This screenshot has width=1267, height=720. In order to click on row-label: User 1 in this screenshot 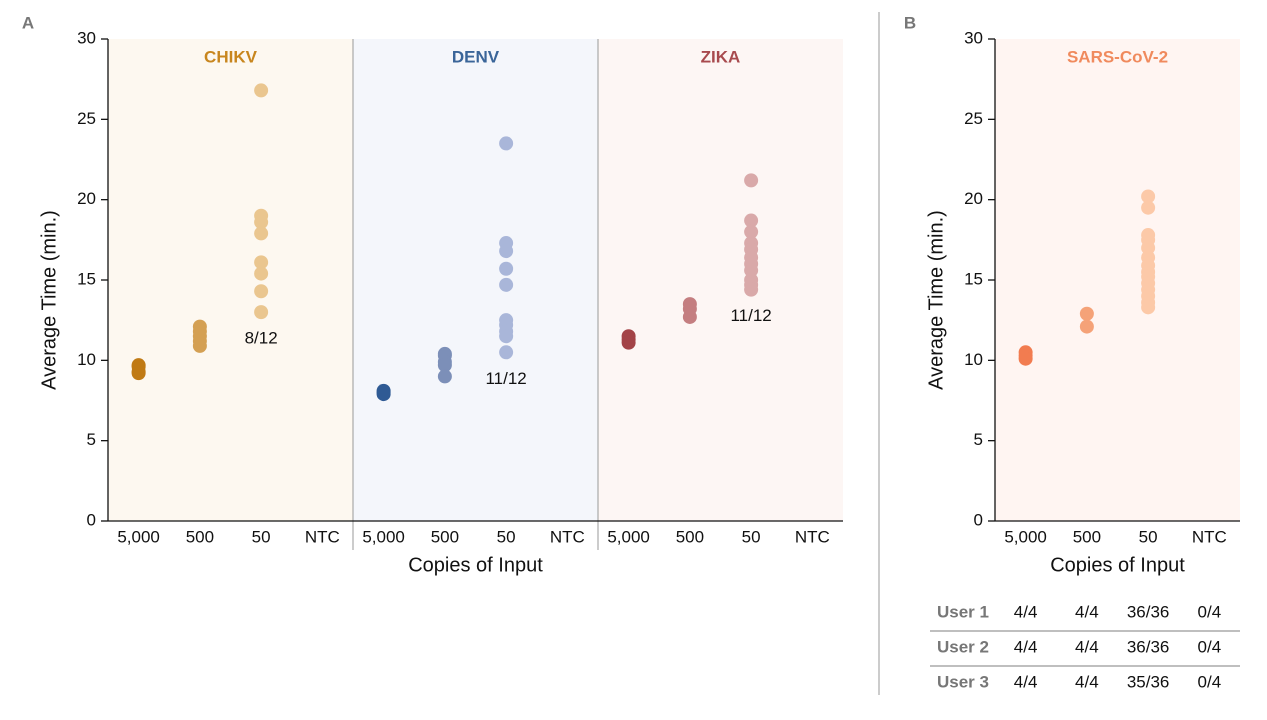, I will do `click(963, 611)`.